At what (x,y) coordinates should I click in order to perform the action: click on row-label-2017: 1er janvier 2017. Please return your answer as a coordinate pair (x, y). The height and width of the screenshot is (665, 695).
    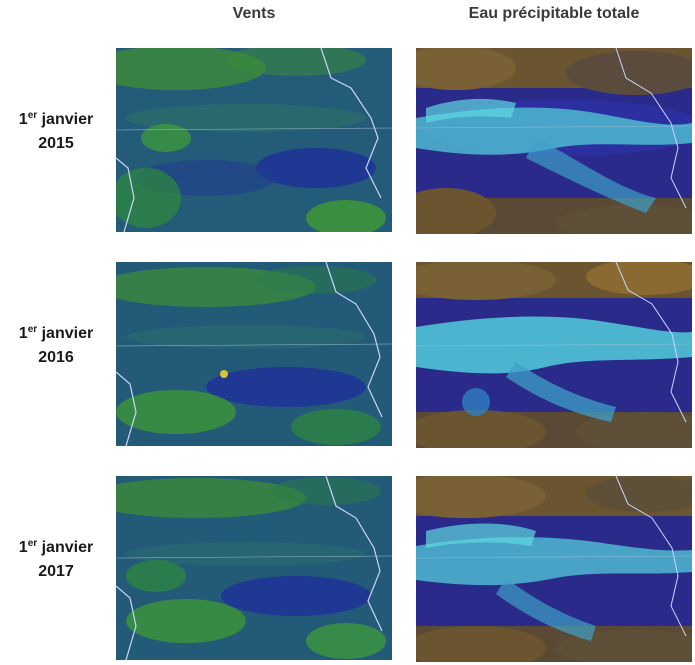
    Looking at the image, I should click on (56, 559).